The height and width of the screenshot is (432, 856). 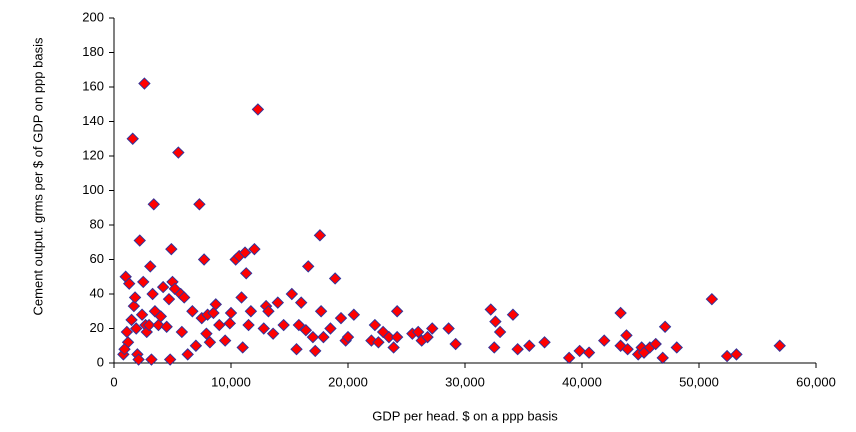 I want to click on y-tick-label: 40, so click(x=97, y=292).